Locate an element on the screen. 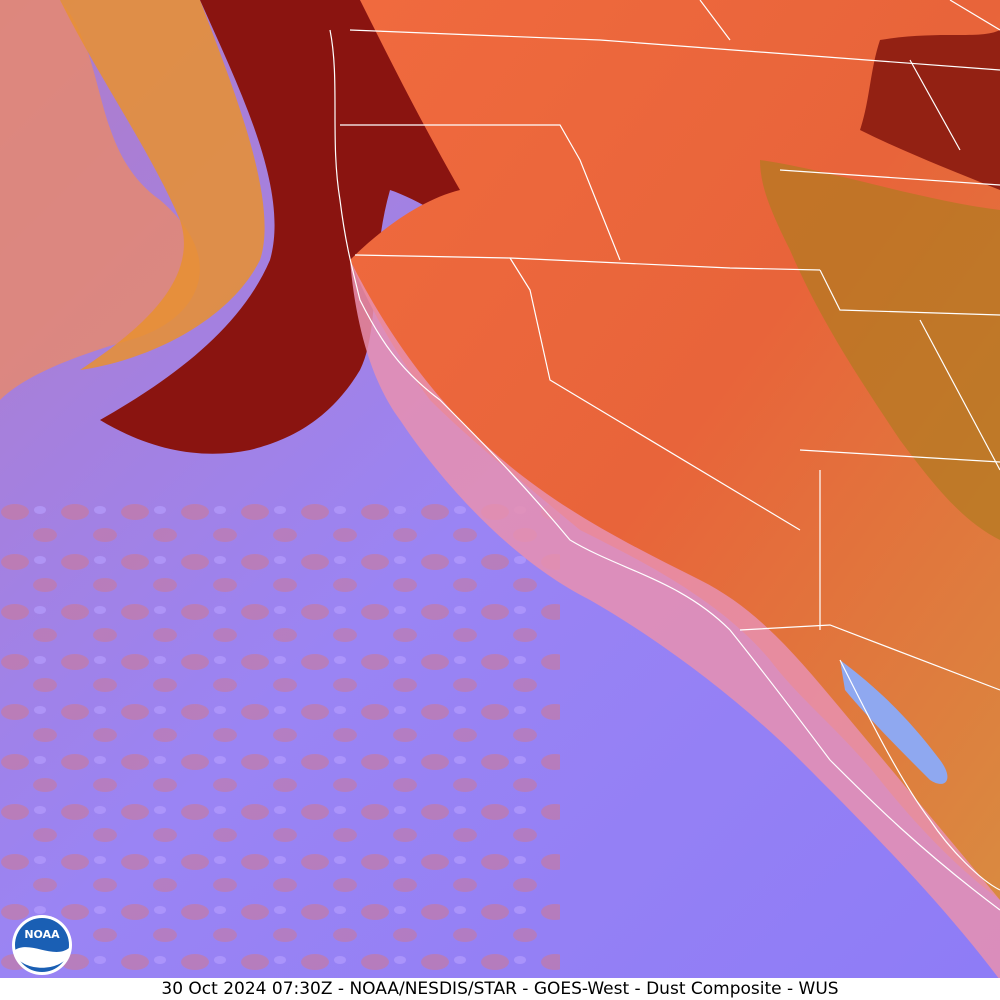 Image resolution: width=1000 pixels, height=1000 pixels. gulf is located at coordinates (894, 722).